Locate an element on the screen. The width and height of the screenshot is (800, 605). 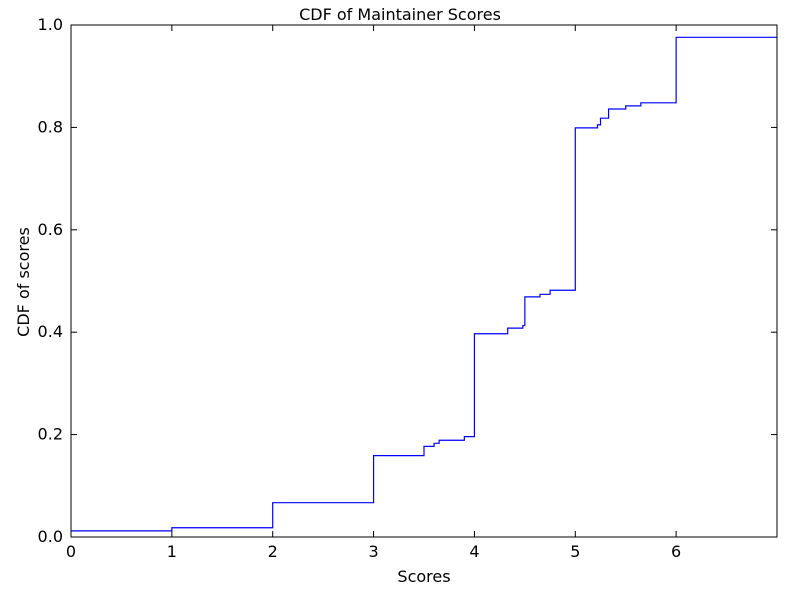
y-tick-label: 0.0 is located at coordinates (50, 536).